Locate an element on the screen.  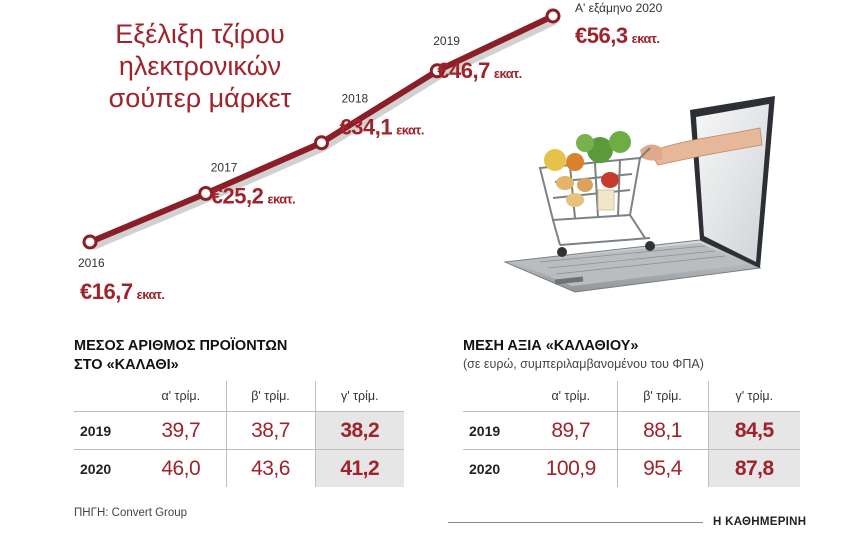
value-col-q2: β' τρίμ. is located at coordinates (662, 396).